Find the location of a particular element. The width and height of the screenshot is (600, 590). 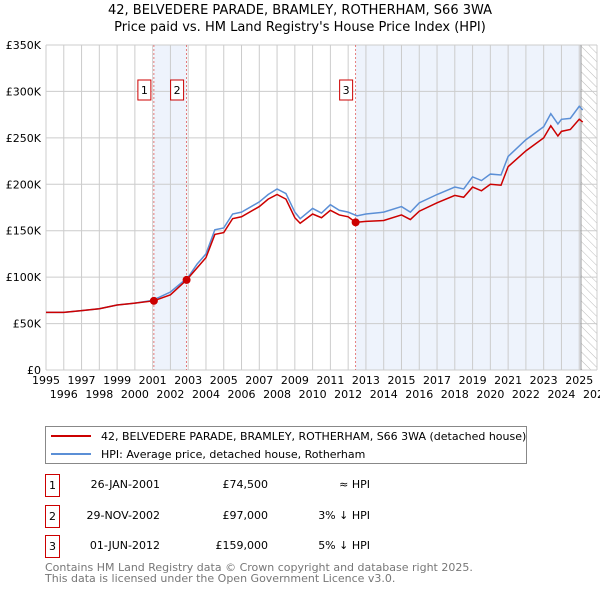

x-tick-label: 2005 is located at coordinates (224, 380).